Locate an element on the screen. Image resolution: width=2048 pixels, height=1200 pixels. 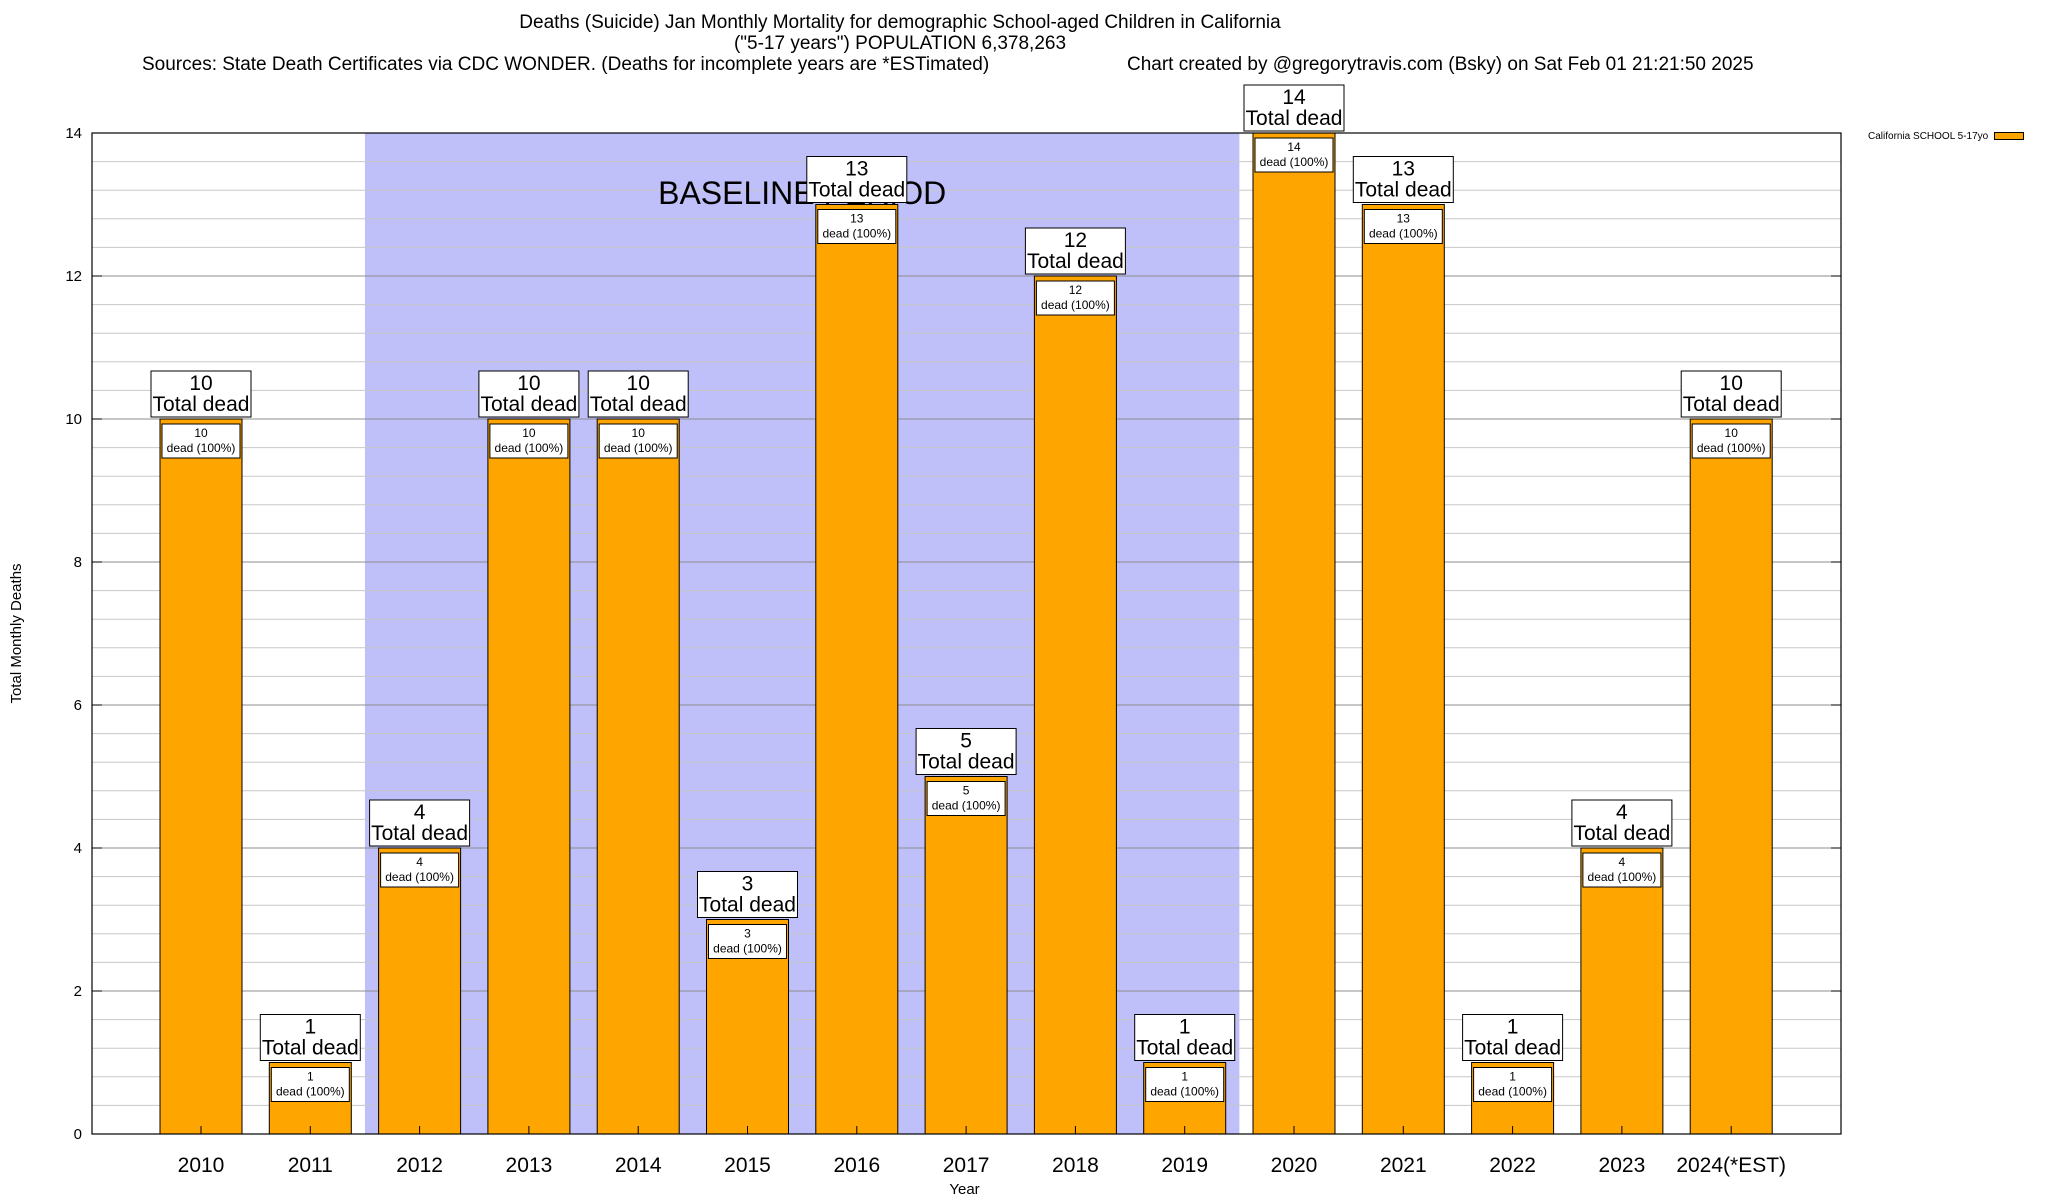
x-tick-label: 2012 is located at coordinates (419, 1165).